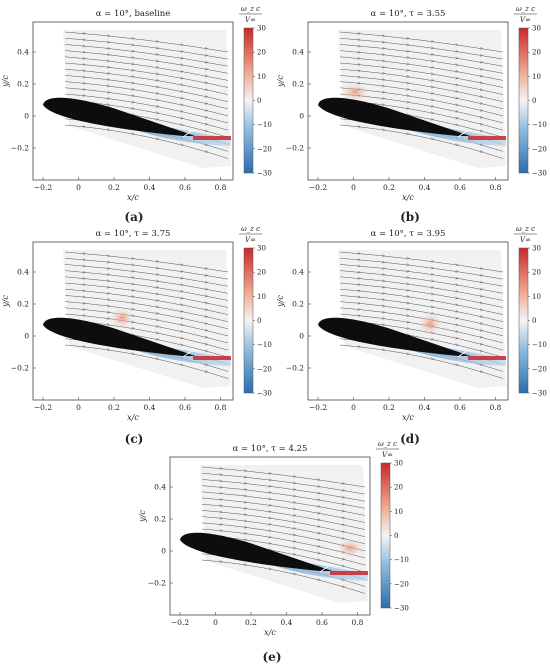 The image size is (550, 670). Describe the element at coordinates (421, 95) in the screenshot. I see `streamlines` at that location.